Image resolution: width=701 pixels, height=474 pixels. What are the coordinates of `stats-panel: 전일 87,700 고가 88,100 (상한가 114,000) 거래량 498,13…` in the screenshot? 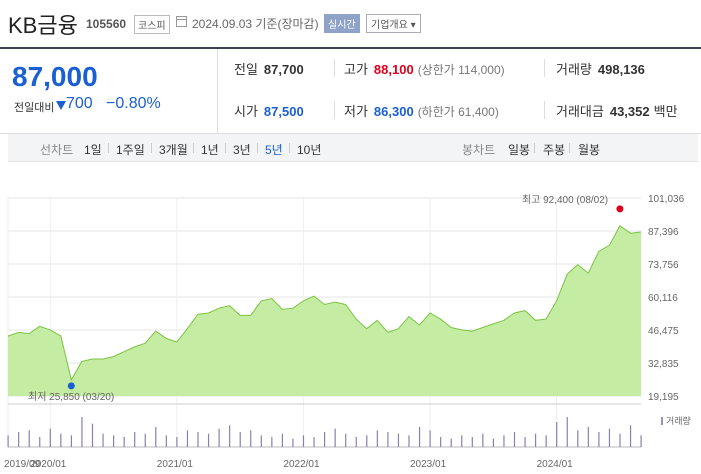 It's located at (459, 91).